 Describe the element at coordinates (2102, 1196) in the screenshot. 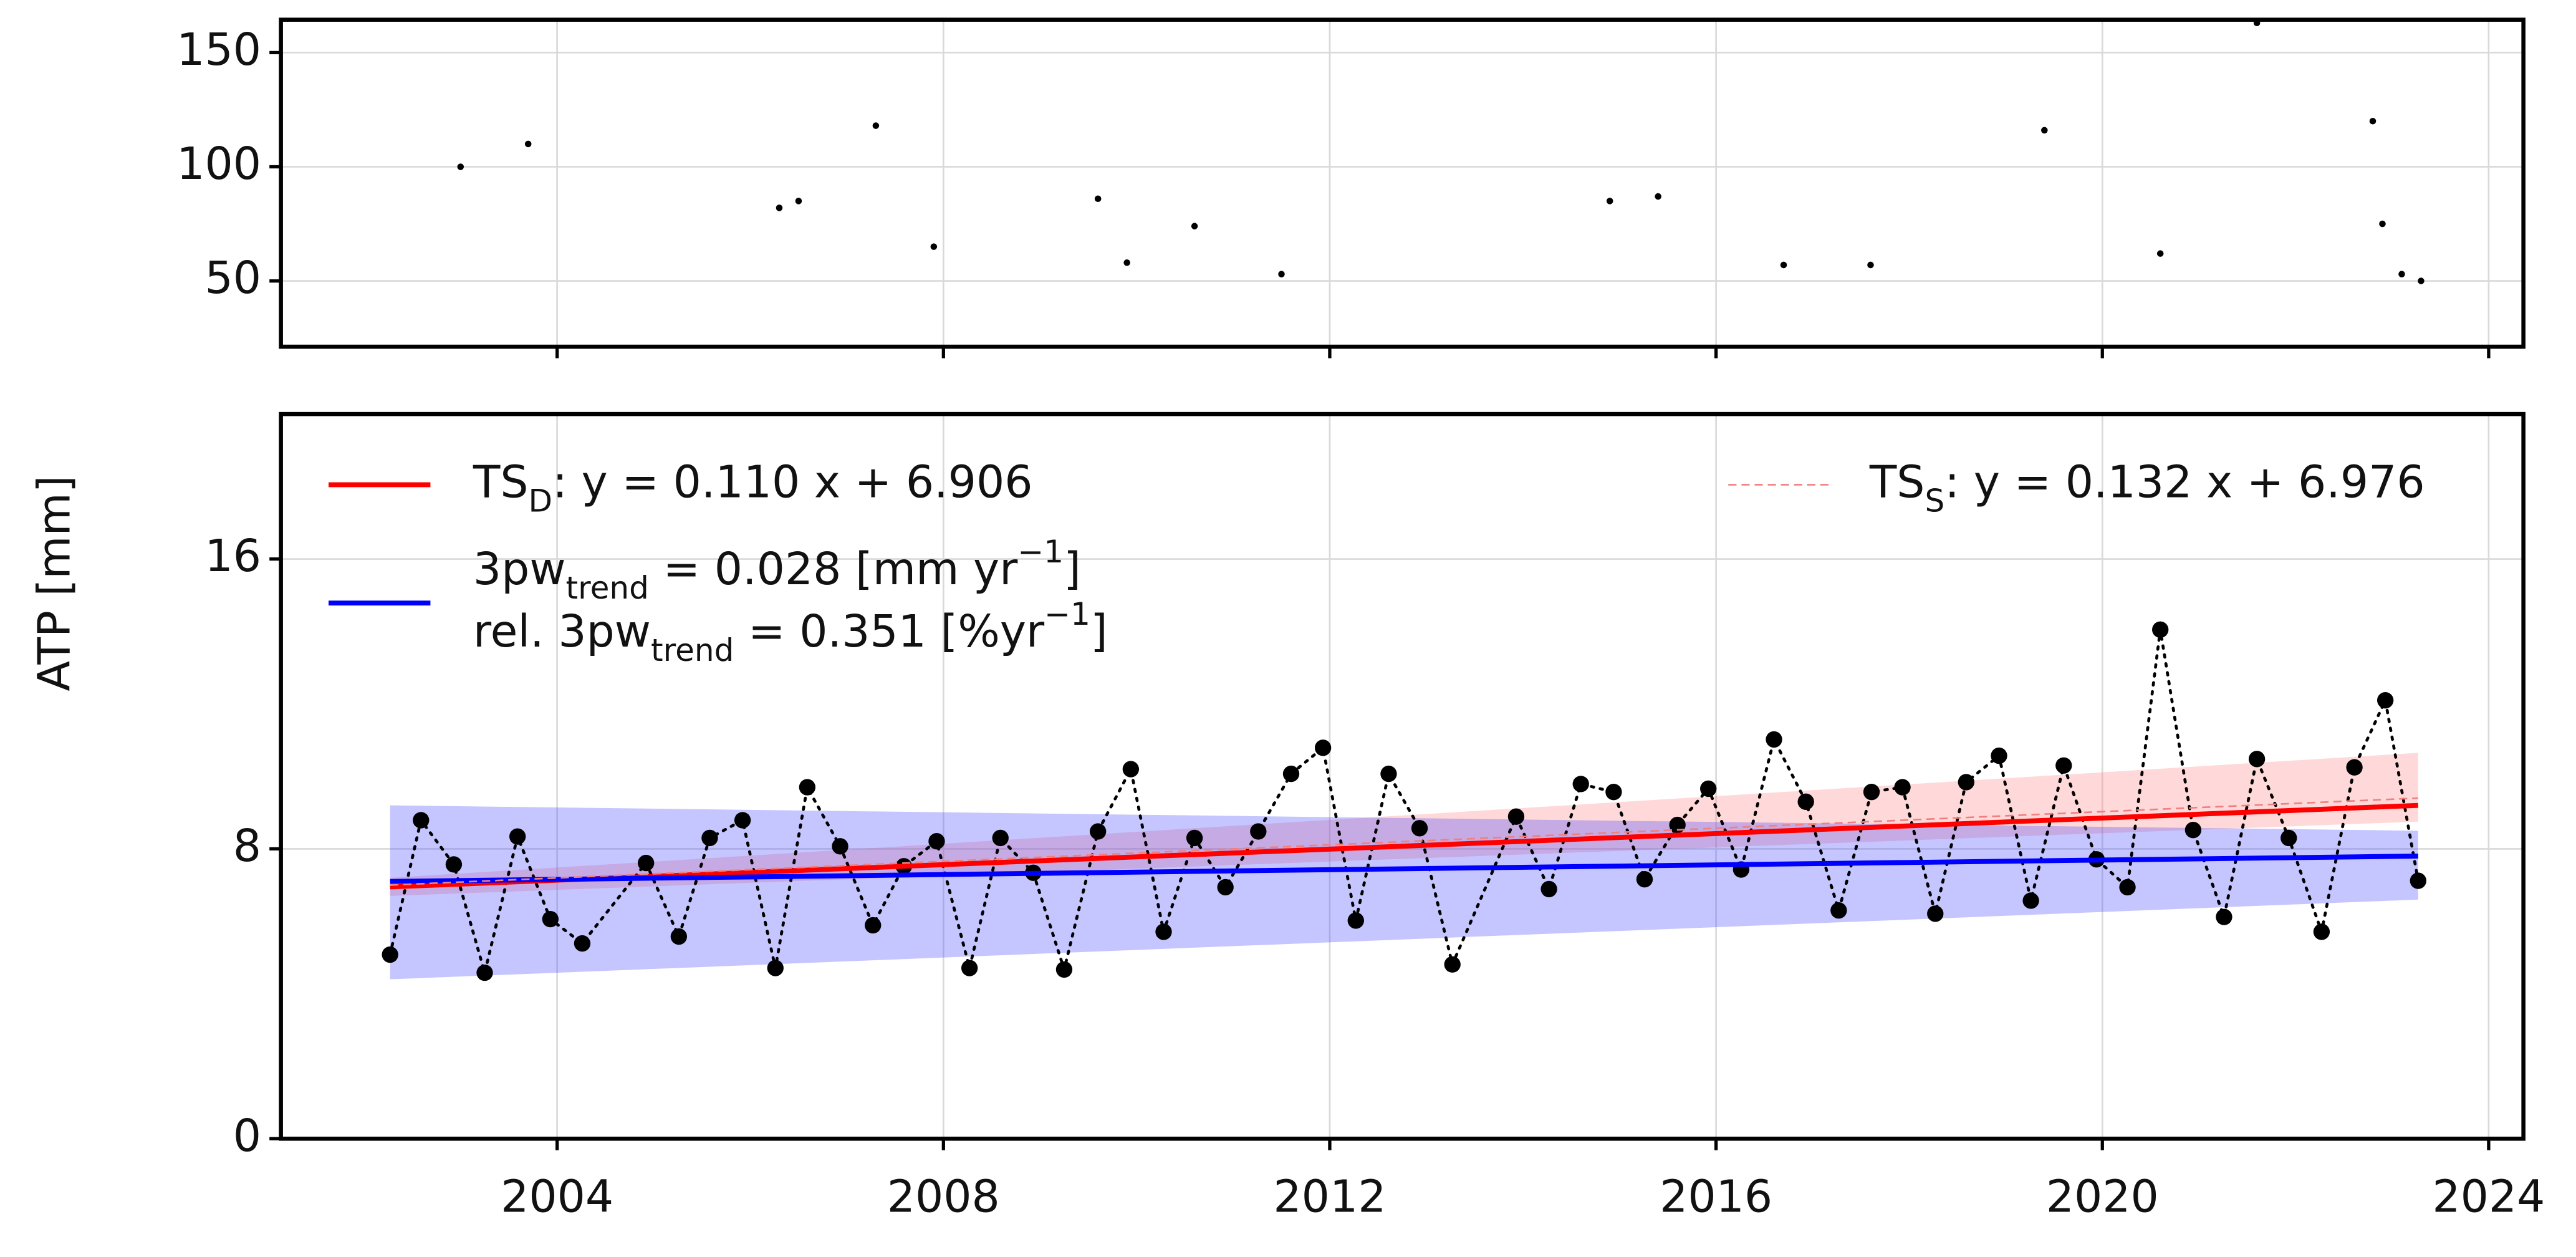

I see `x-tick-label: 2020` at that location.